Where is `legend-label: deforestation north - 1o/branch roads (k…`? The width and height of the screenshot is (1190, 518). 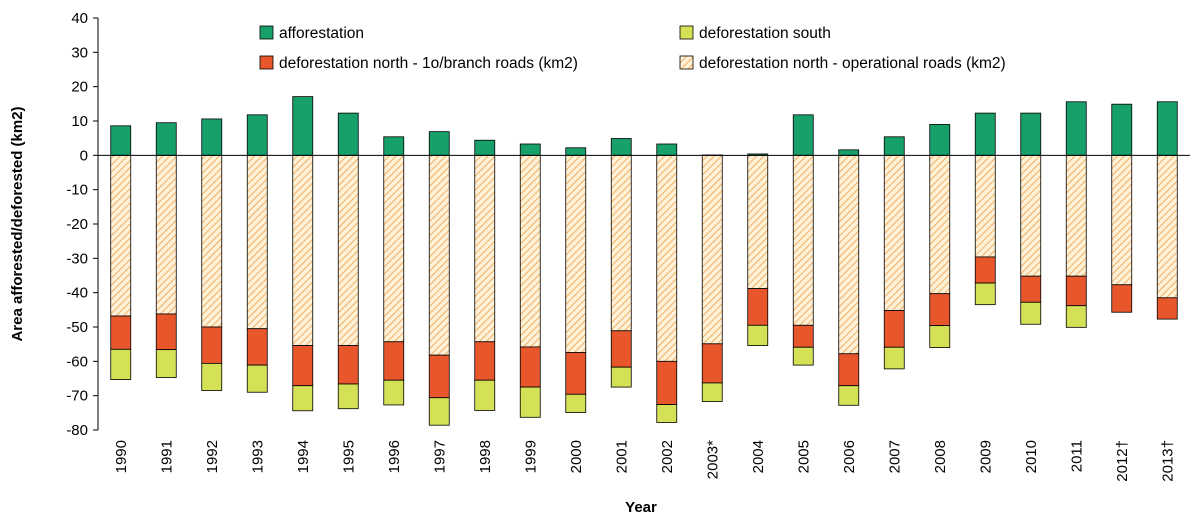 legend-label: deforestation north - 1o/branch roads (k… is located at coordinates (428, 63).